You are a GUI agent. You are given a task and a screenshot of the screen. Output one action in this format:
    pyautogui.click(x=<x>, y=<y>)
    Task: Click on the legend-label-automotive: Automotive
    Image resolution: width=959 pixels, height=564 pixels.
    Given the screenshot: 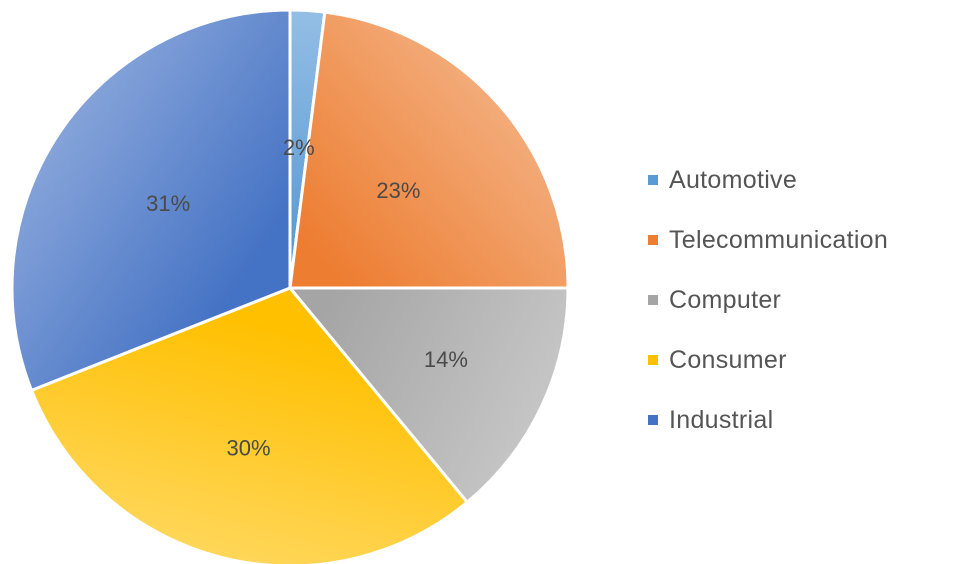 What is the action you would take?
    pyautogui.click(x=733, y=179)
    